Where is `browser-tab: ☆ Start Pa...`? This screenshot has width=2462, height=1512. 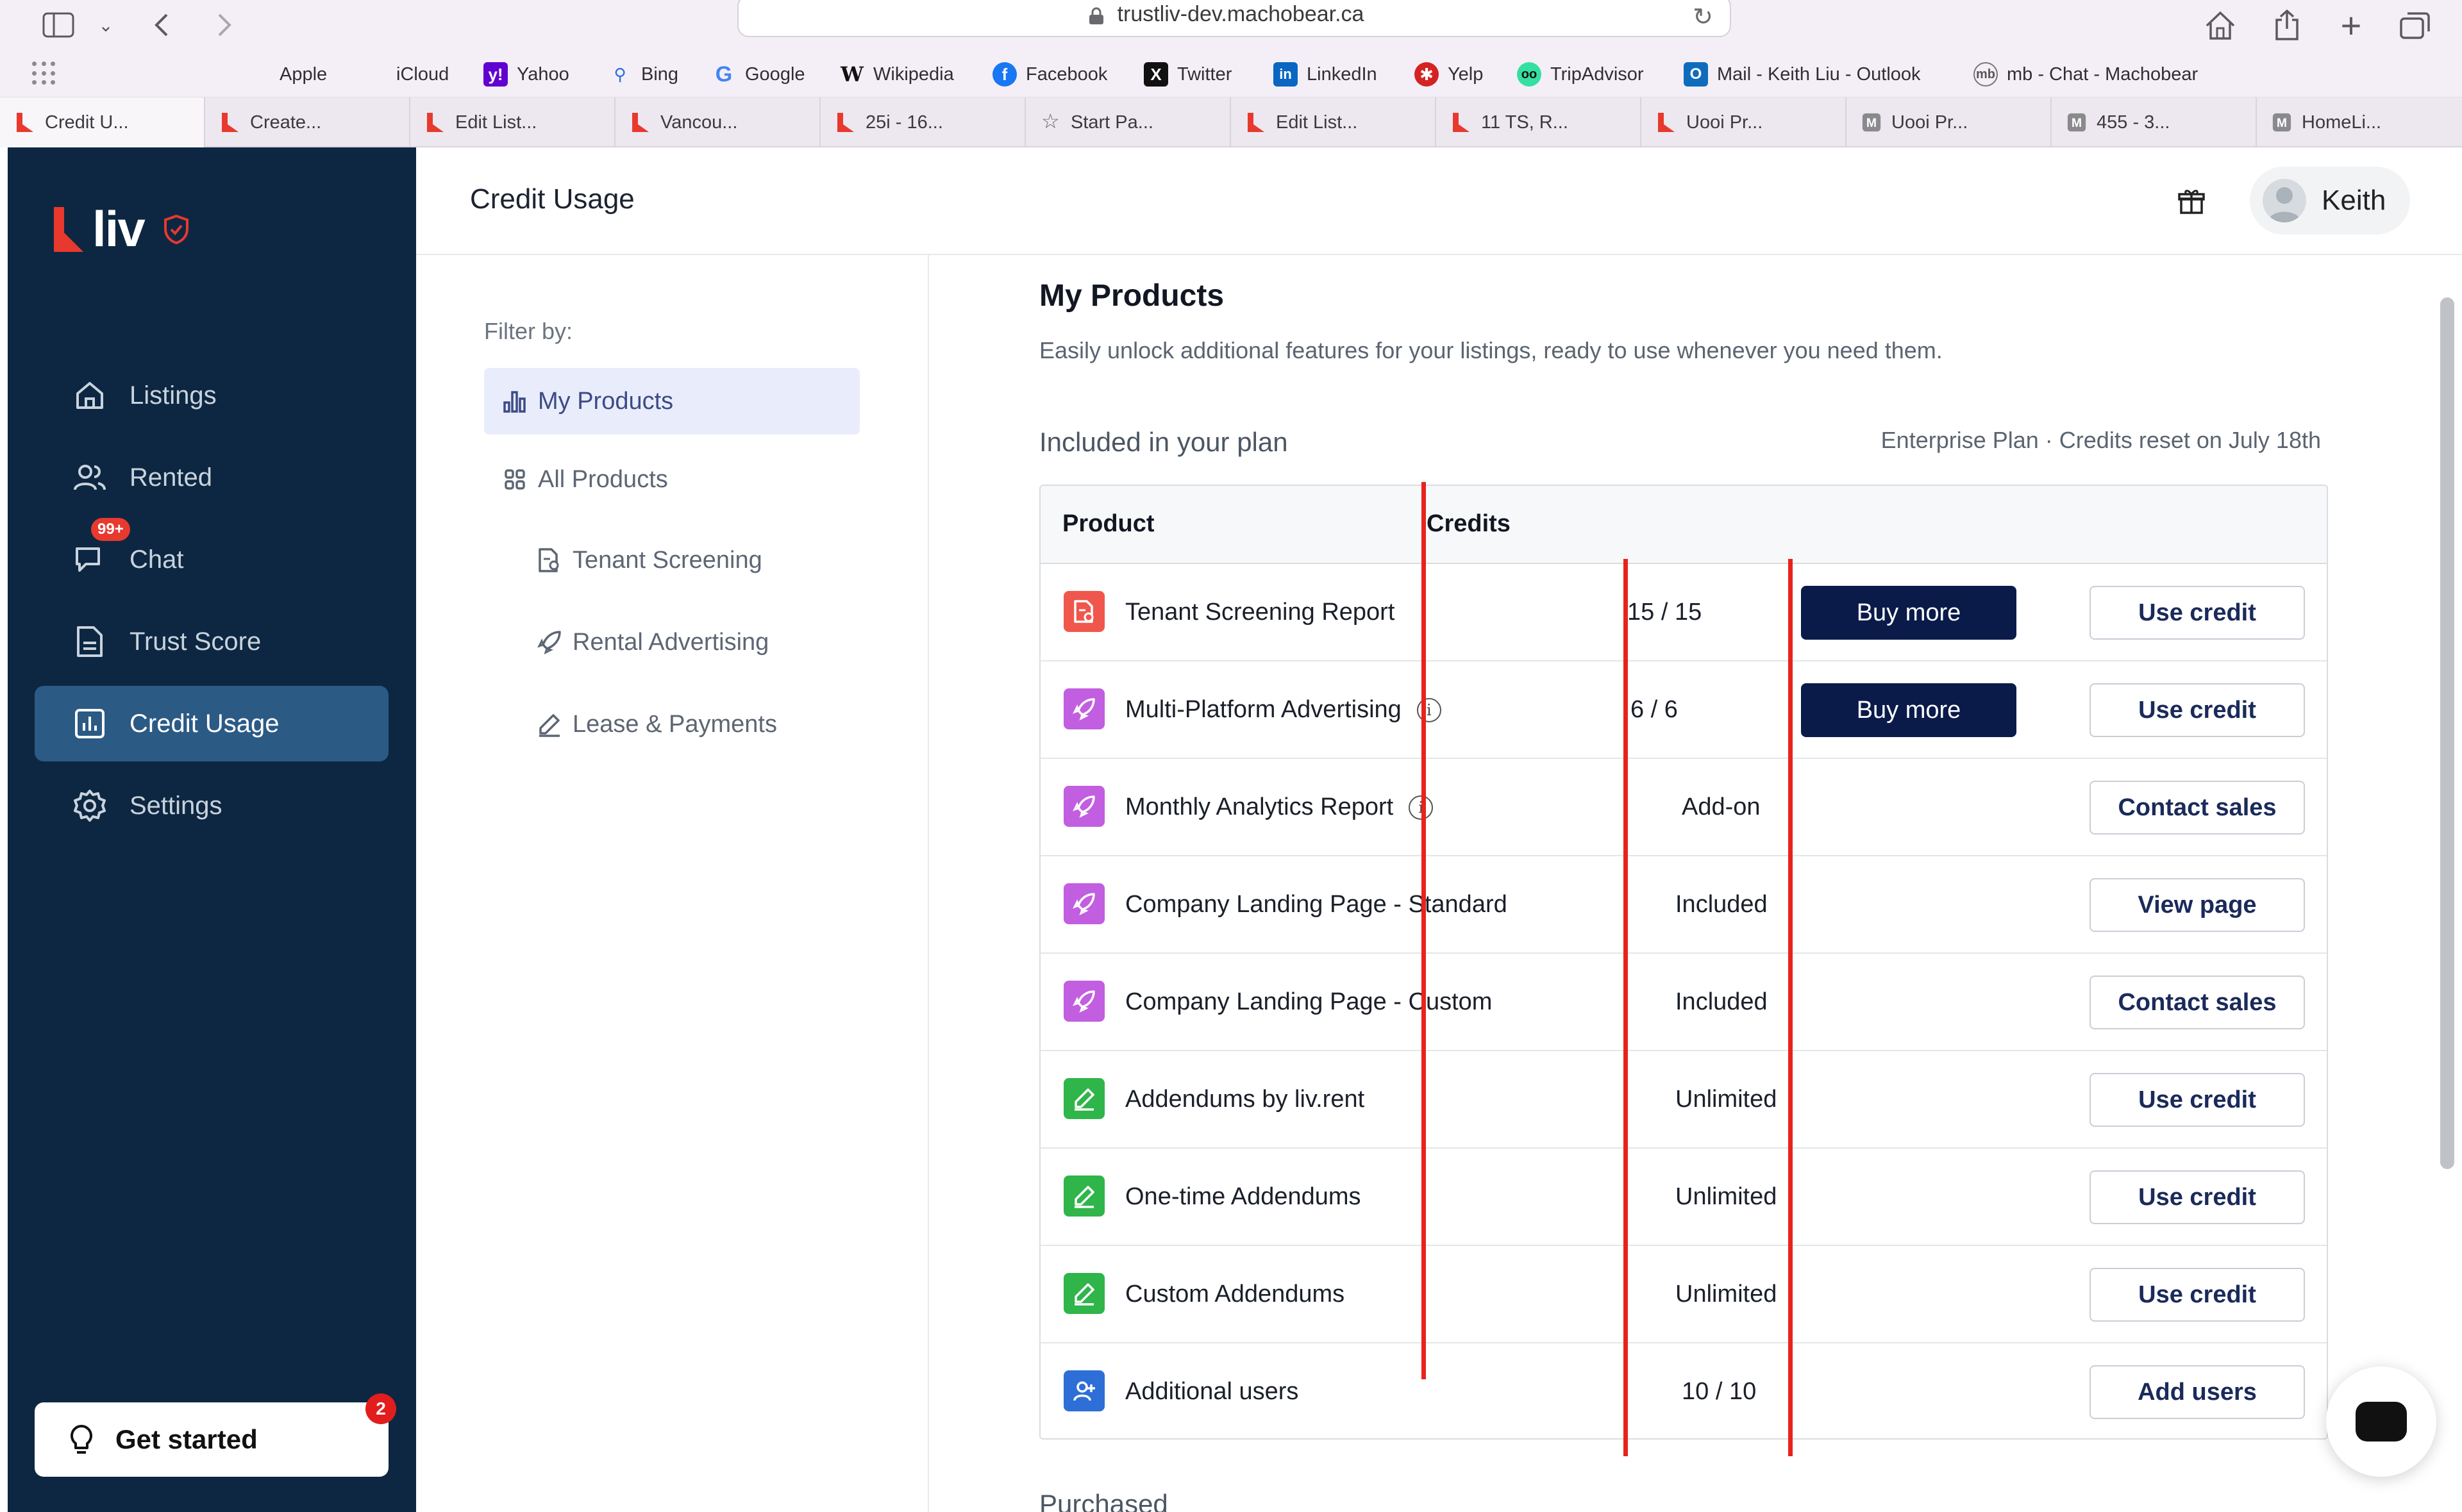
browser-tab: ☆ Start Pa... is located at coordinates (1128, 122).